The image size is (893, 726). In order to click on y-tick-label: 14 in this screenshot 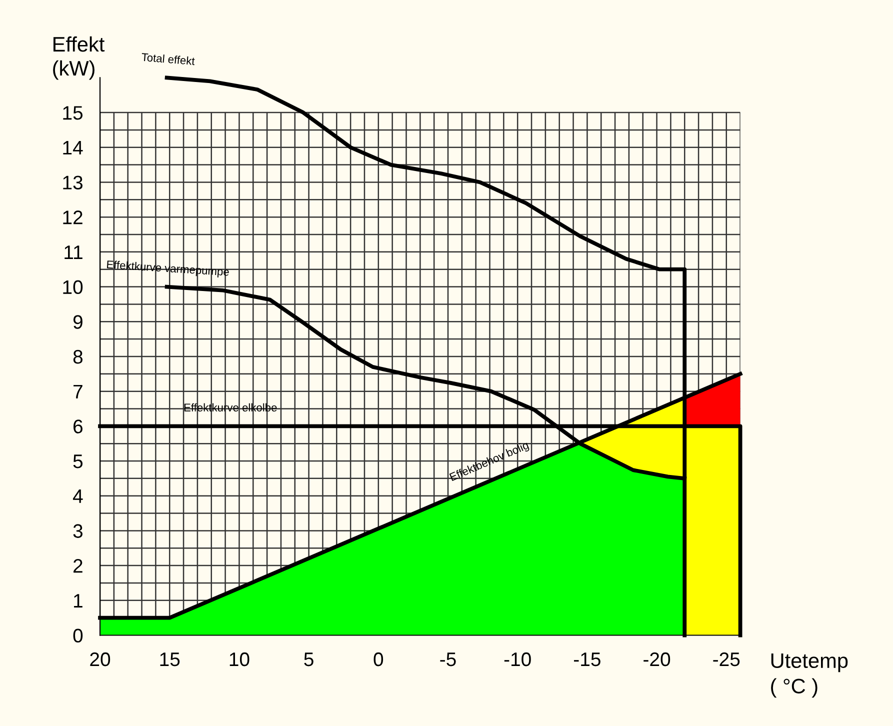, I will do `click(73, 147)`.